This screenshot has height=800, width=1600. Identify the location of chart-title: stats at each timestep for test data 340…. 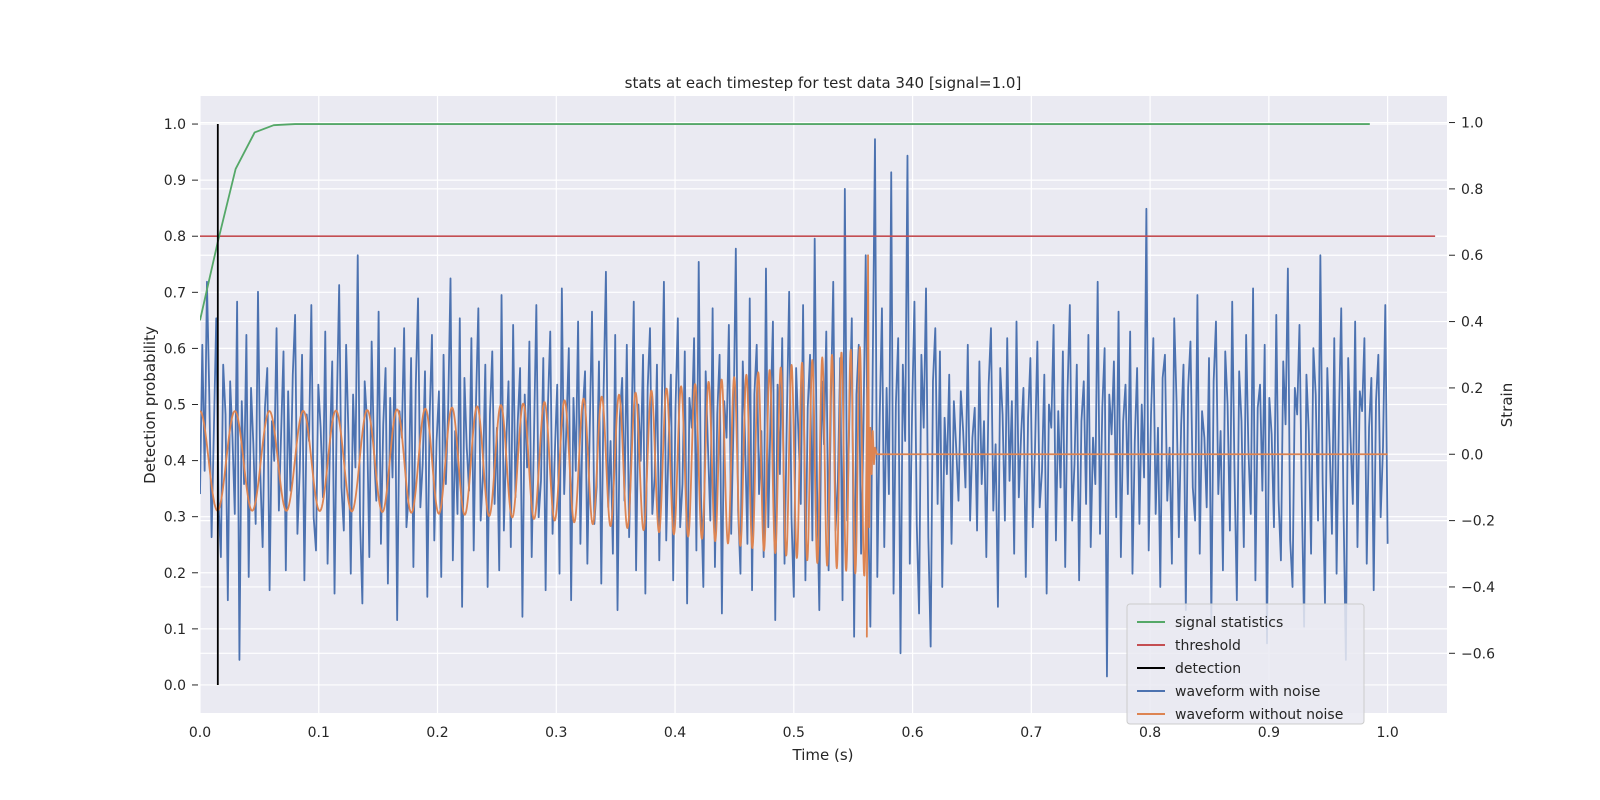
(823, 83).